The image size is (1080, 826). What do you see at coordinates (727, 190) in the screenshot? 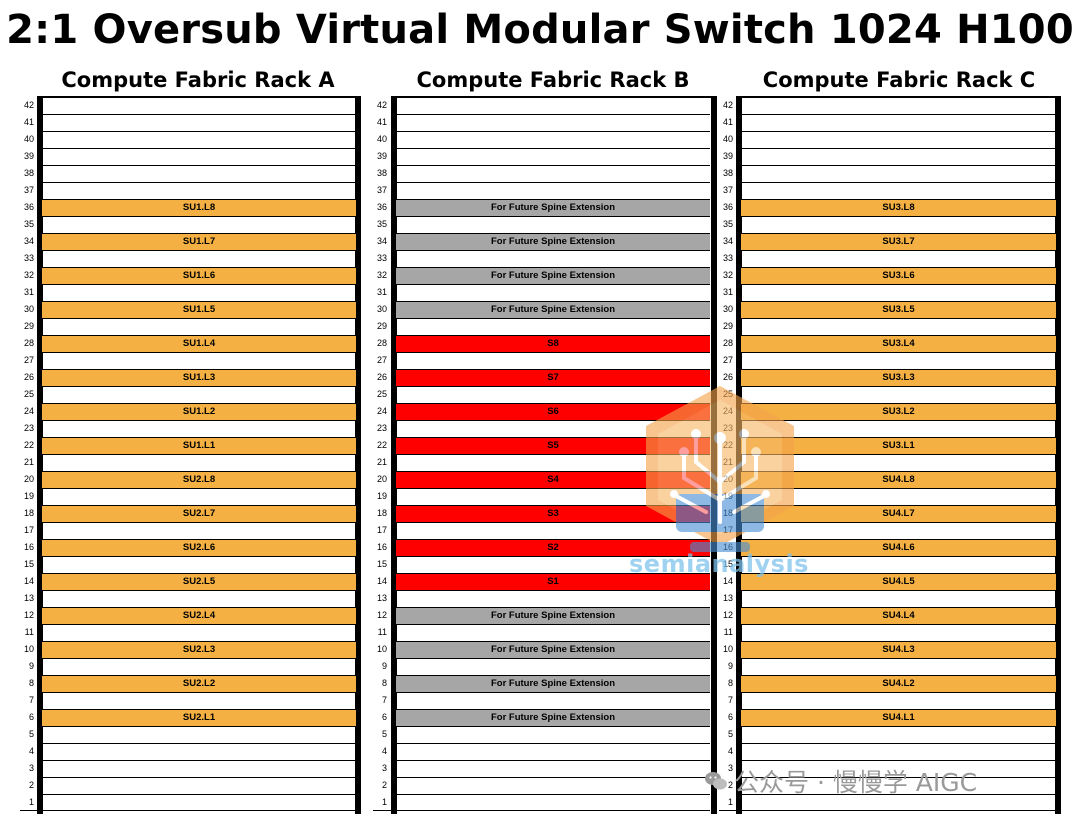
I see `unit-number: 37` at bounding box center [727, 190].